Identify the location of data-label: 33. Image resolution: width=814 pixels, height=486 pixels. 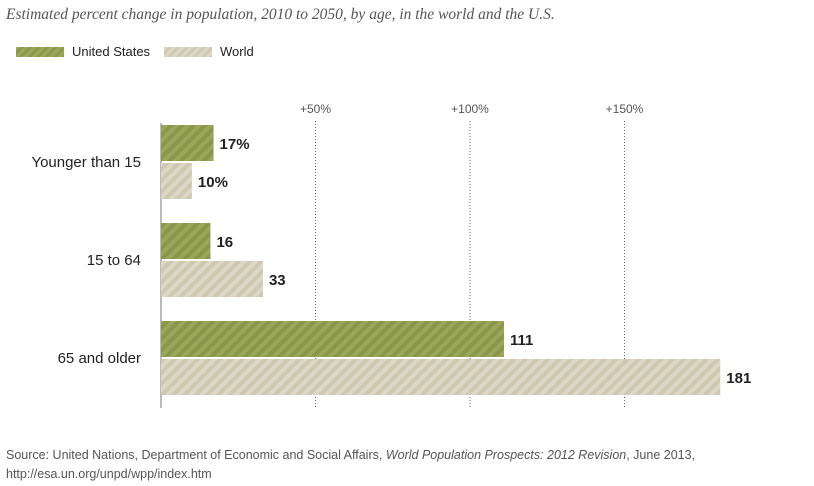
(277, 280).